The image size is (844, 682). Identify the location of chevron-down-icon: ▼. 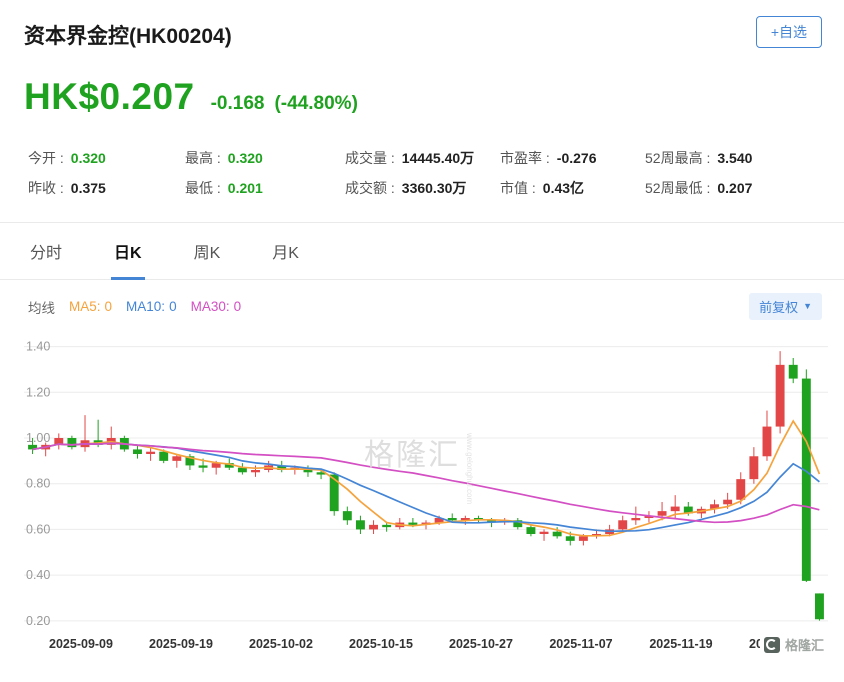
(807, 306).